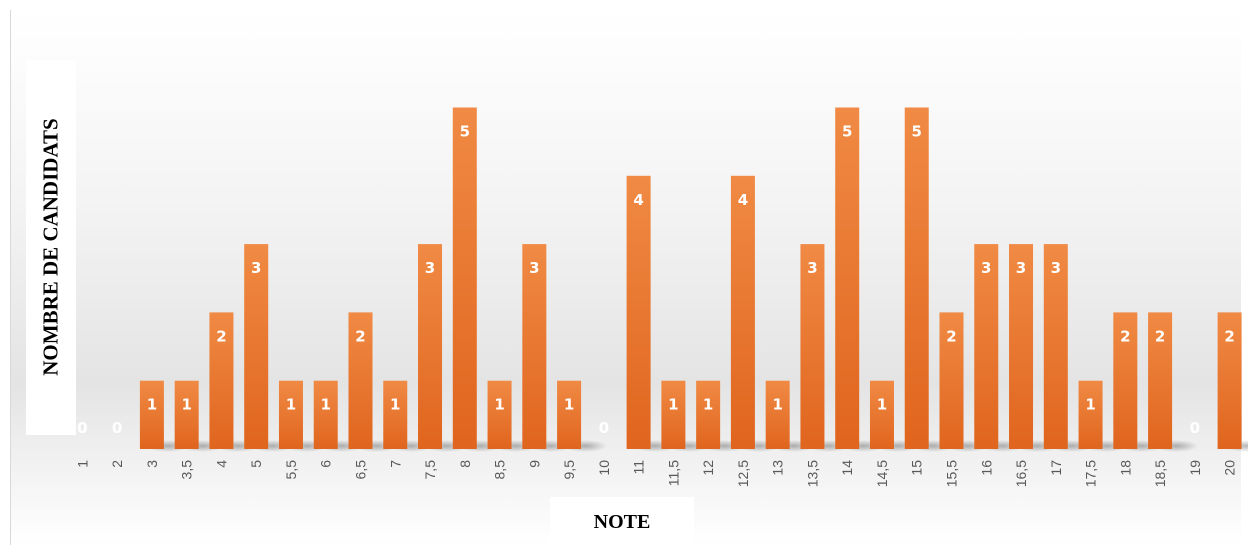 Image resolution: width=1248 pixels, height=552 pixels. I want to click on x-tick-label-18,5: 18,5, so click(1160, 473).